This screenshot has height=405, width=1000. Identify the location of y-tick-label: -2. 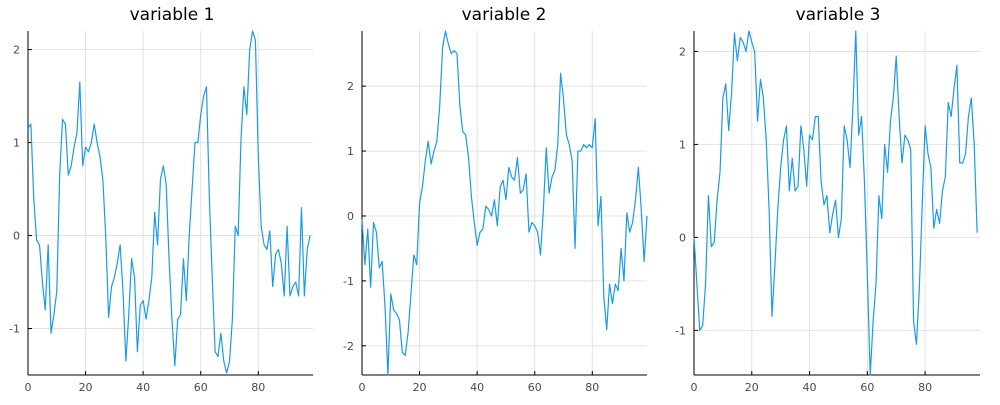
(348, 346).